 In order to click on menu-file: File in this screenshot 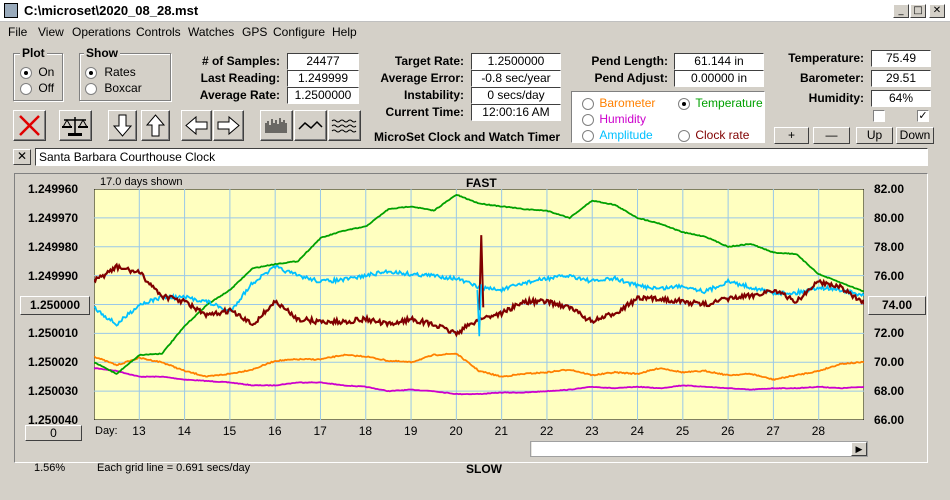, I will do `click(18, 32)`.